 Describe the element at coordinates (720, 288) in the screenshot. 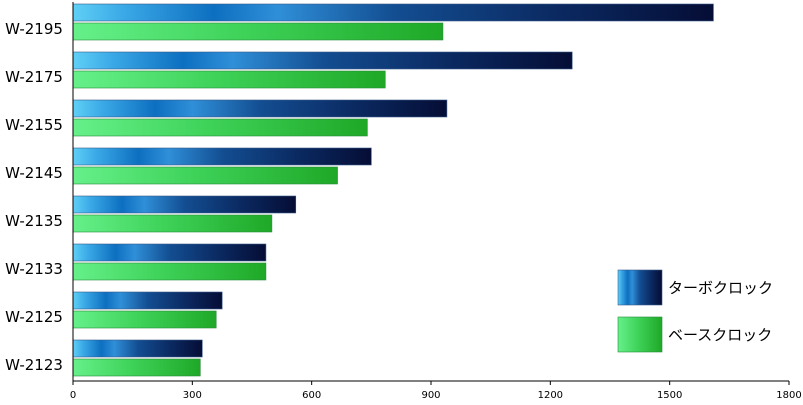

I see `legend-label-turbo: ターボクロック` at that location.